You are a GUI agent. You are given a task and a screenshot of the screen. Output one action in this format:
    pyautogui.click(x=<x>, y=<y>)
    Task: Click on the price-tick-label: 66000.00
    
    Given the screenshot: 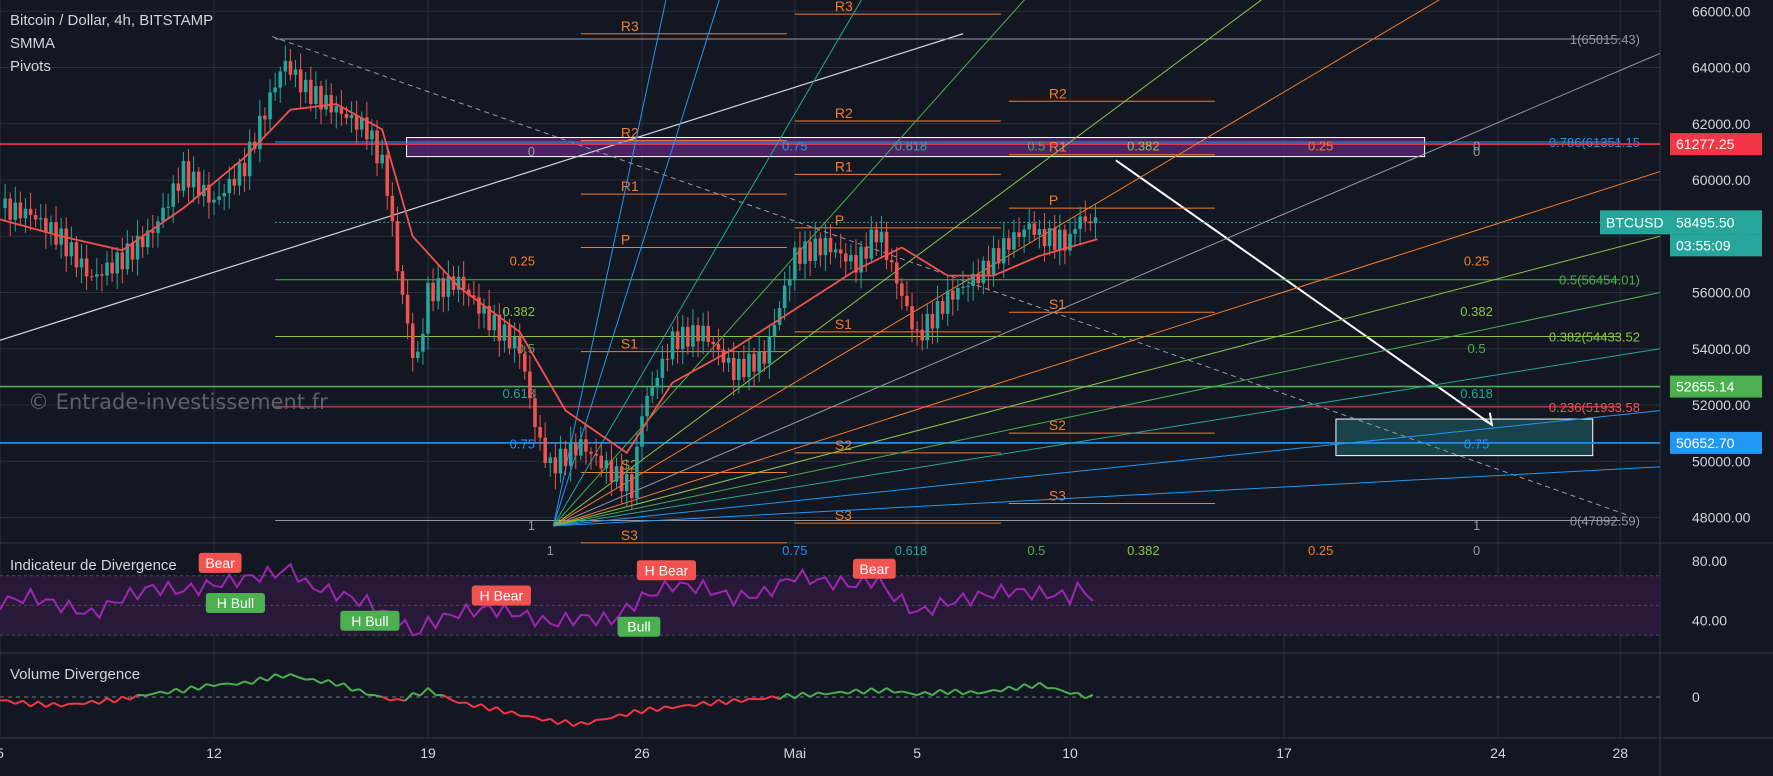 What is the action you would take?
    pyautogui.click(x=1721, y=11)
    